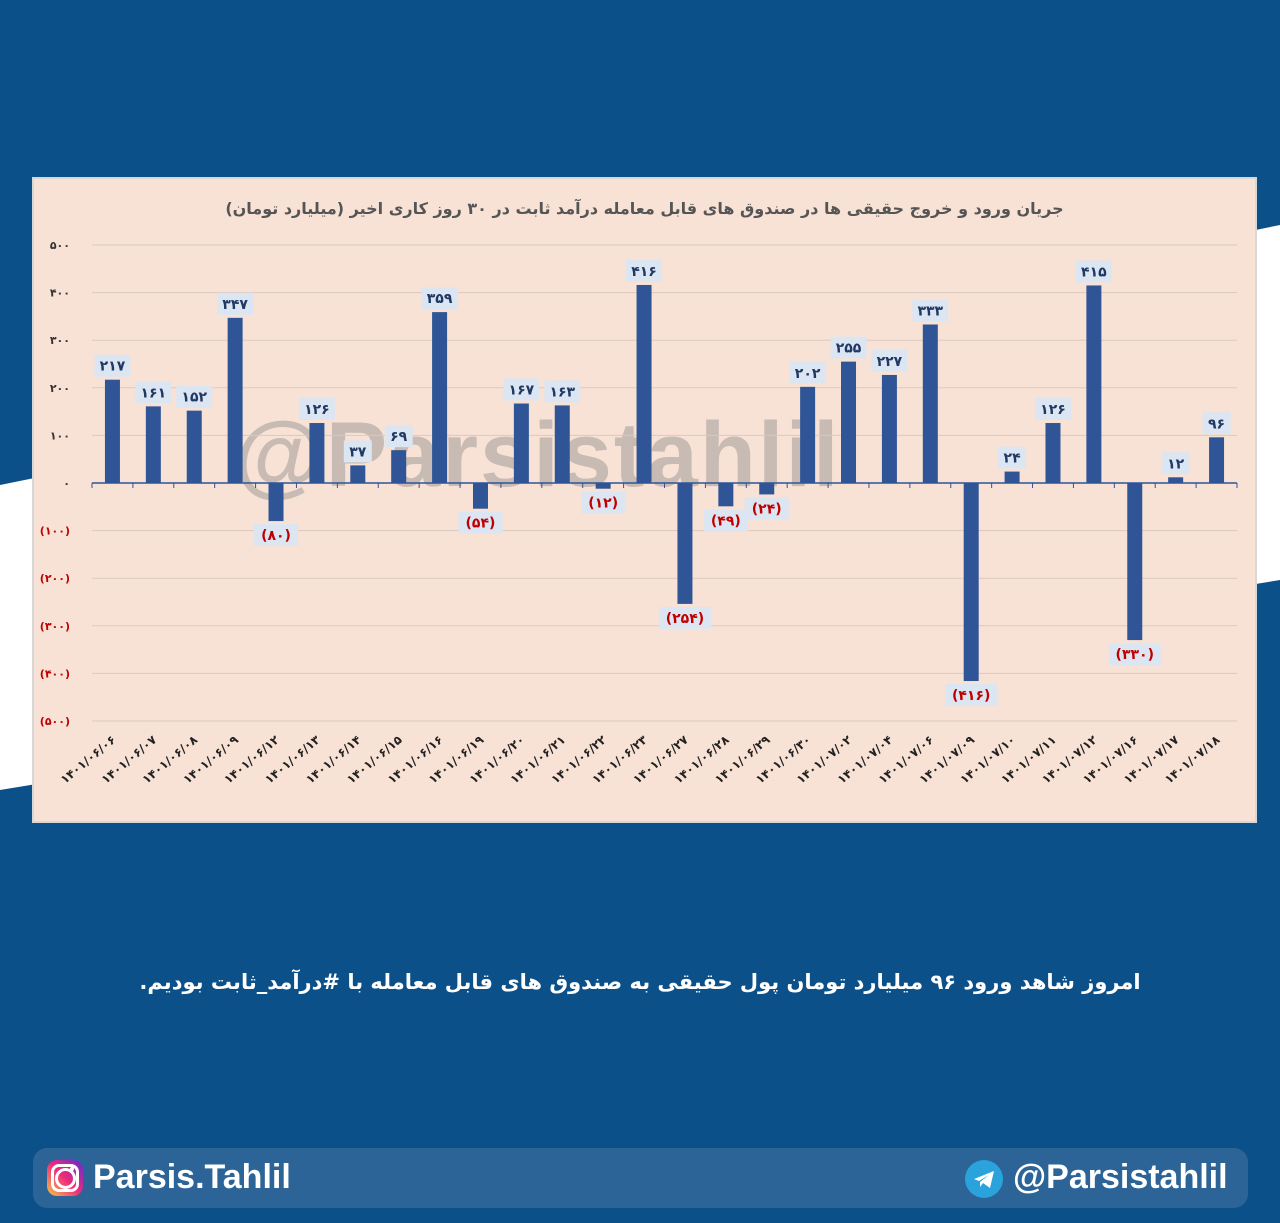 Image resolution: width=1280 pixels, height=1223 pixels. What do you see at coordinates (984, 1179) in the screenshot?
I see `telegram-icon` at bounding box center [984, 1179].